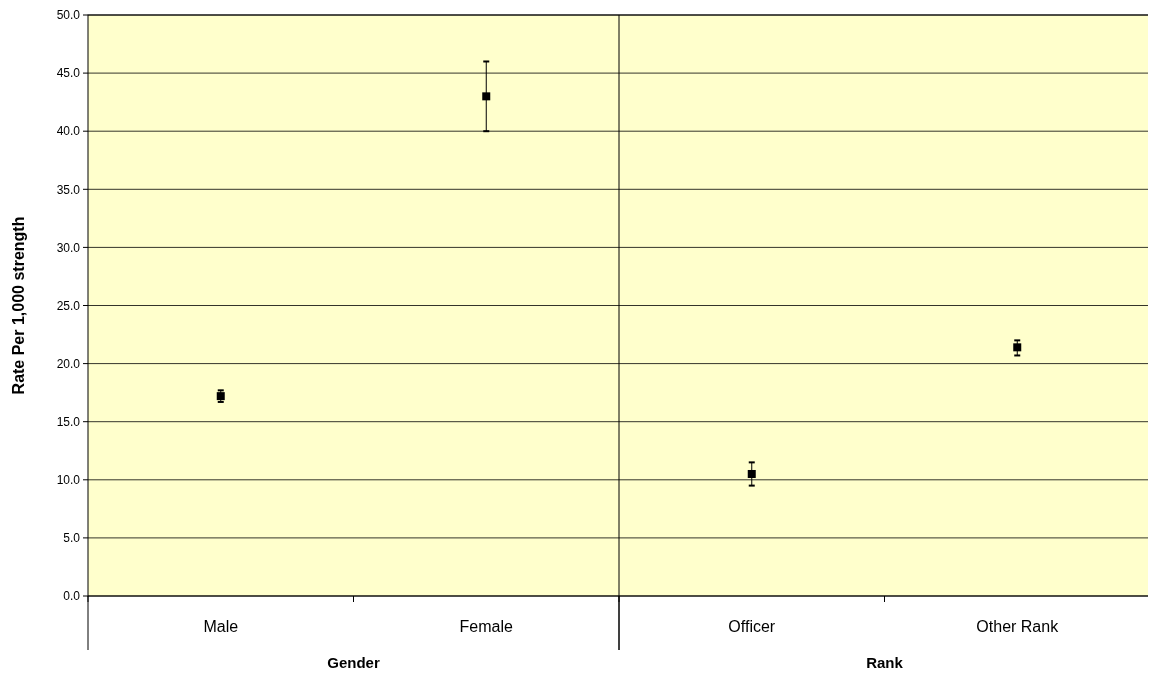 The image size is (1156, 684). I want to click on y-tick-label: 50.0, so click(68, 15).